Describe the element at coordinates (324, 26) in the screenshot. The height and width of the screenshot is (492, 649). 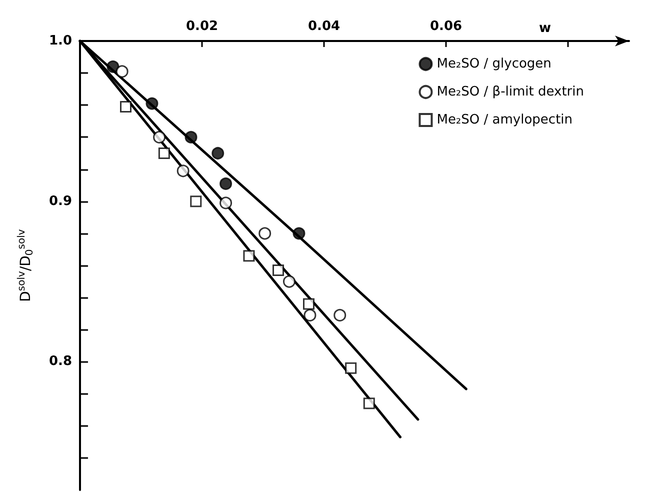
I see `x-tick-label: 0.04` at that location.